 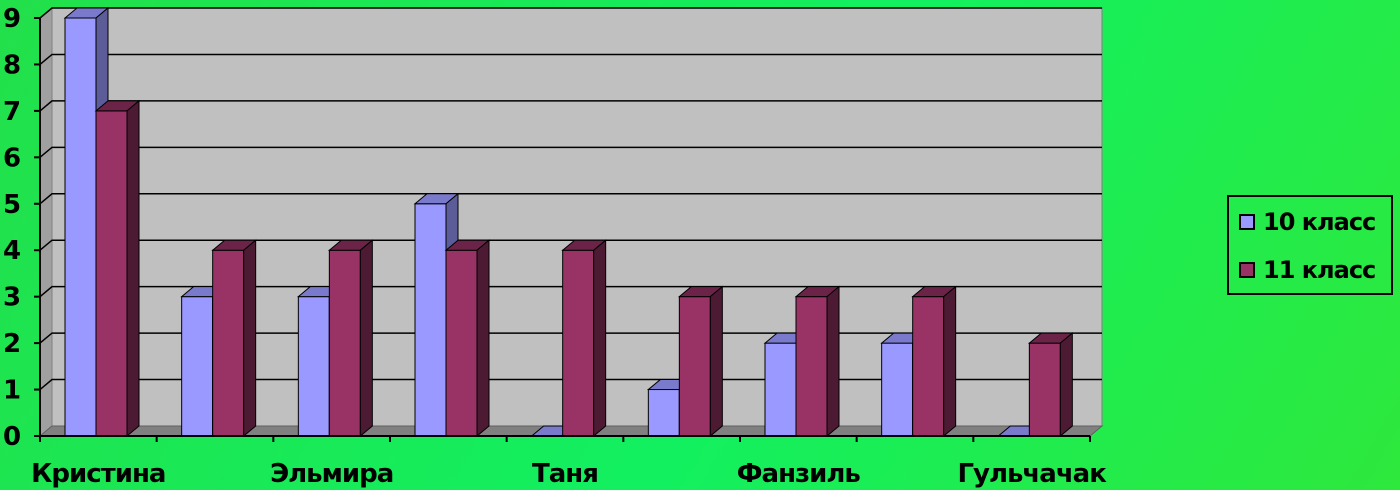 What do you see at coordinates (1310, 245) in the screenshot?
I see `chart-legend: 10 класс 11 класс` at bounding box center [1310, 245].